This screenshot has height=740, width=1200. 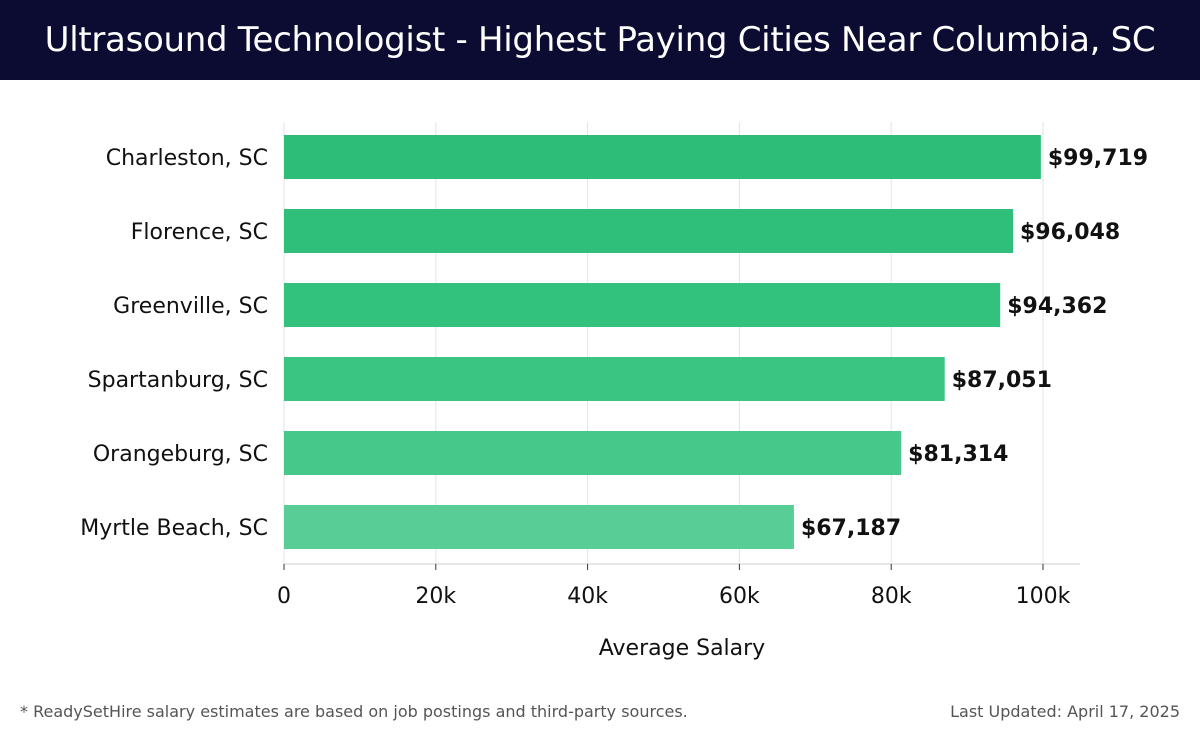 I want to click on value-label: $99,719, so click(x=1098, y=158).